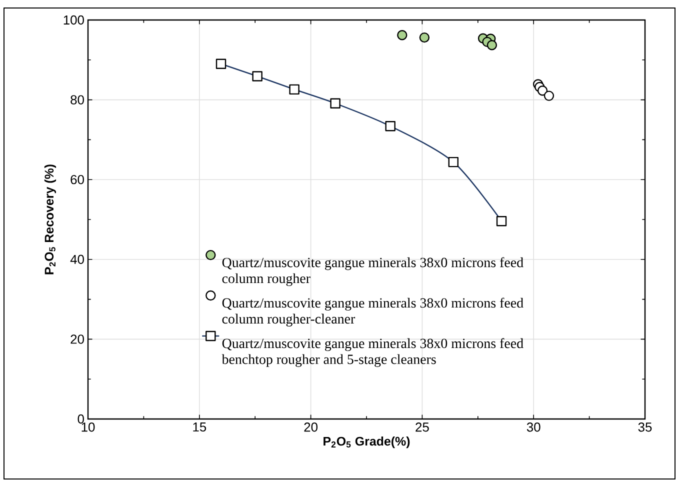 This screenshot has height=483, width=677. Describe the element at coordinates (199, 427) in the screenshot. I see `x-tick-label: 15` at that location.